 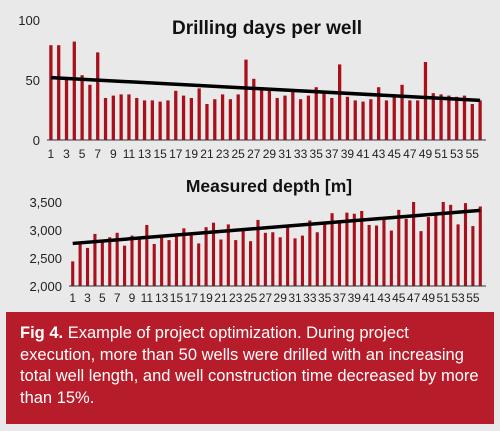 What do you see at coordinates (473, 298) in the screenshot?
I see `measured-depth-x-tick-label: 55` at bounding box center [473, 298].